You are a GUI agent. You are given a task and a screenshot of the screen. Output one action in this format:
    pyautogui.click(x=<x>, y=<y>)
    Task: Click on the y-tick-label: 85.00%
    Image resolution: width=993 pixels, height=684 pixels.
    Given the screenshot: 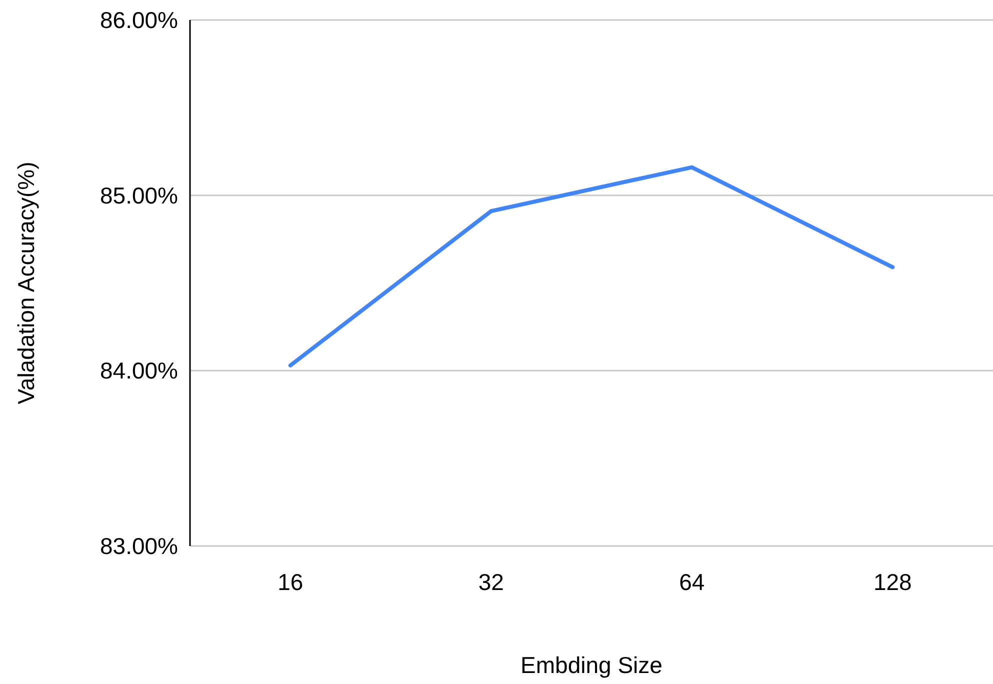 What is the action you would take?
    pyautogui.click(x=139, y=195)
    